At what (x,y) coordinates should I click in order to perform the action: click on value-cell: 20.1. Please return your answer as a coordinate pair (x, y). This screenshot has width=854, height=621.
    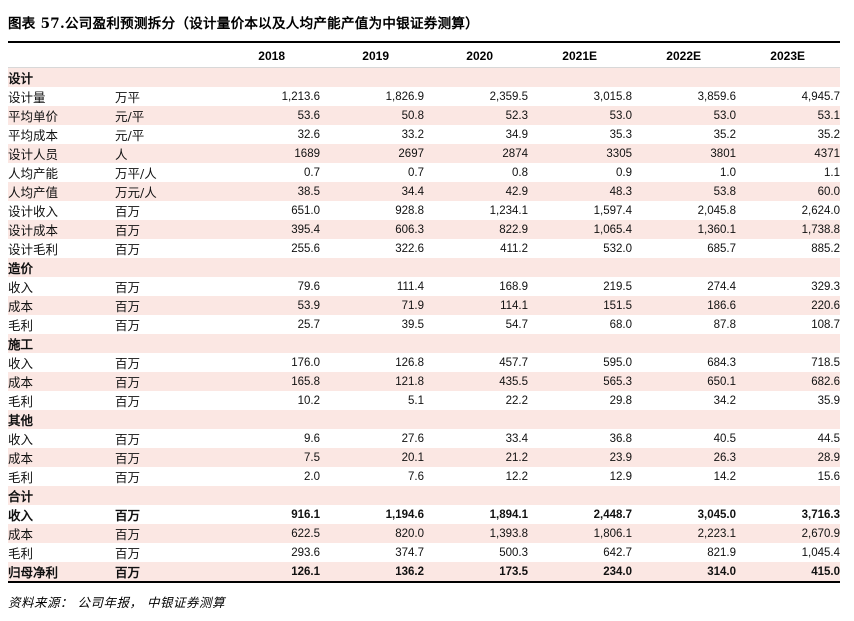
    Looking at the image, I should click on (412, 457).